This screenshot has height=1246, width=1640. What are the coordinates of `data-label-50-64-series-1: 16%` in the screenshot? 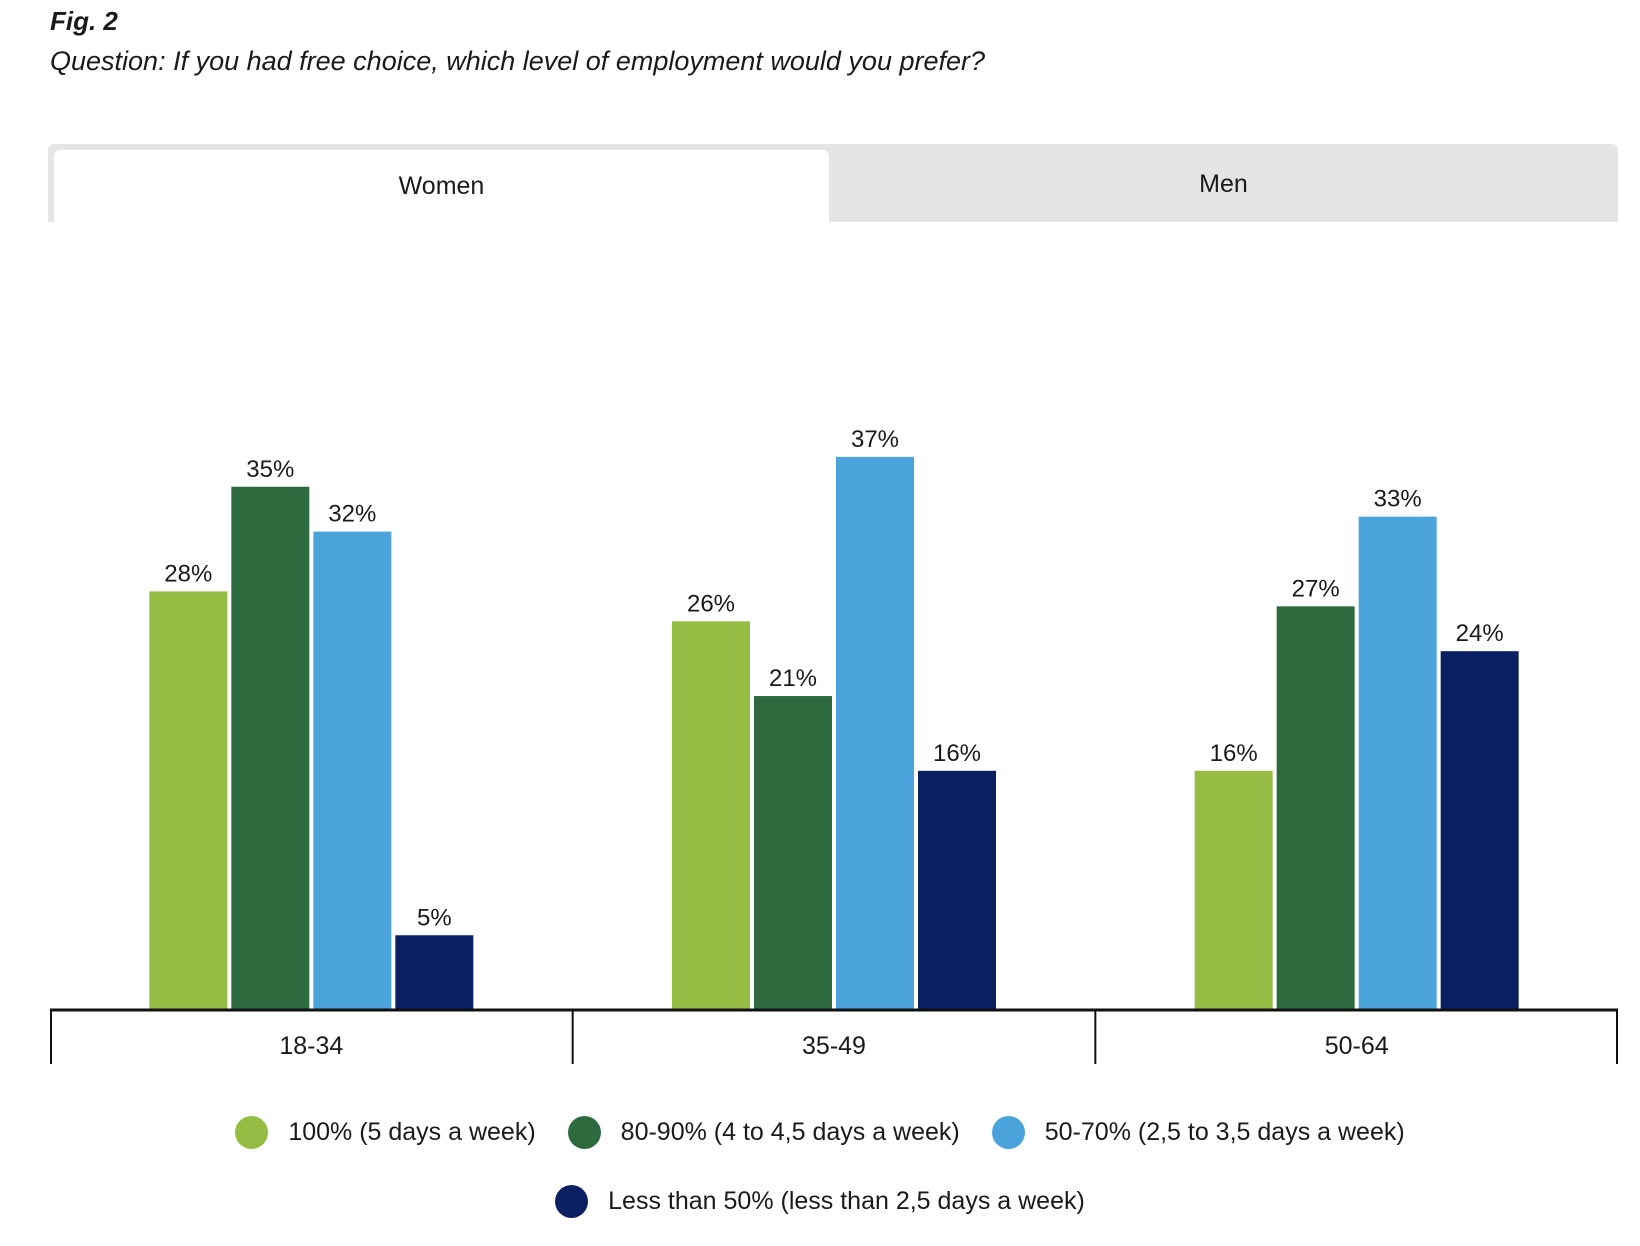 It's located at (1234, 753).